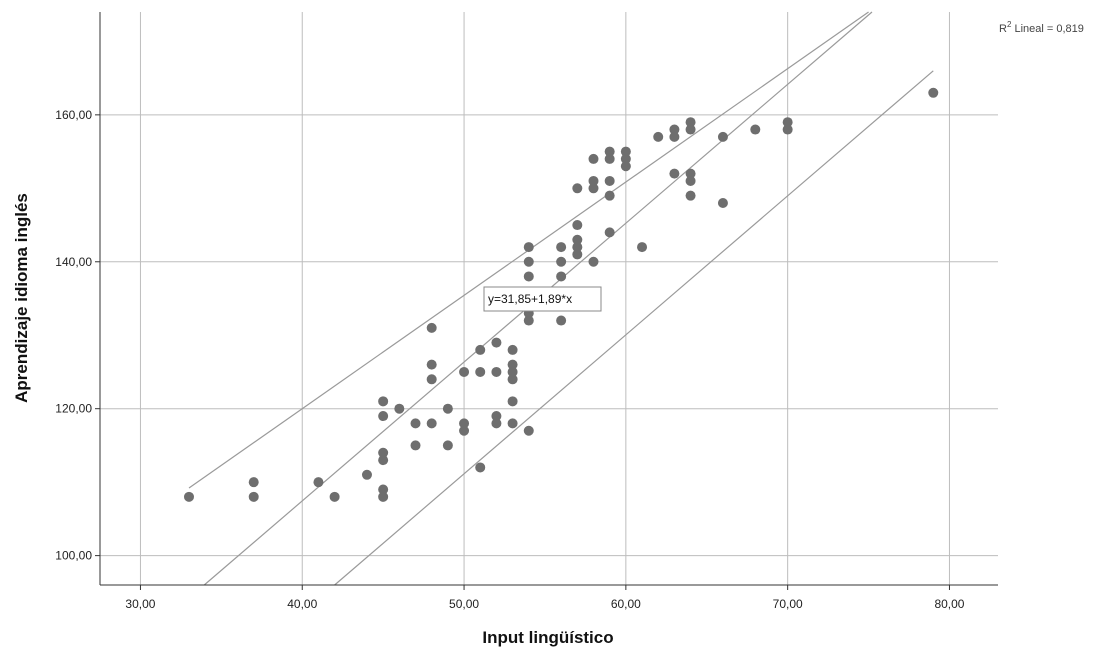 The height and width of the screenshot is (651, 1111). Describe the element at coordinates (73, 556) in the screenshot. I see `y-tick-label: 100,00` at that location.